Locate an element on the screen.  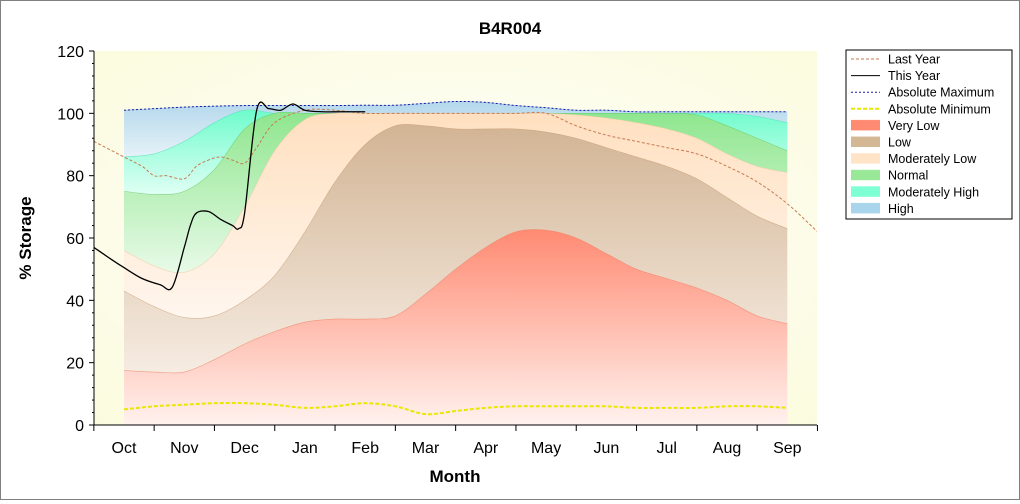
x-tick-label: Aug is located at coordinates (727, 448).